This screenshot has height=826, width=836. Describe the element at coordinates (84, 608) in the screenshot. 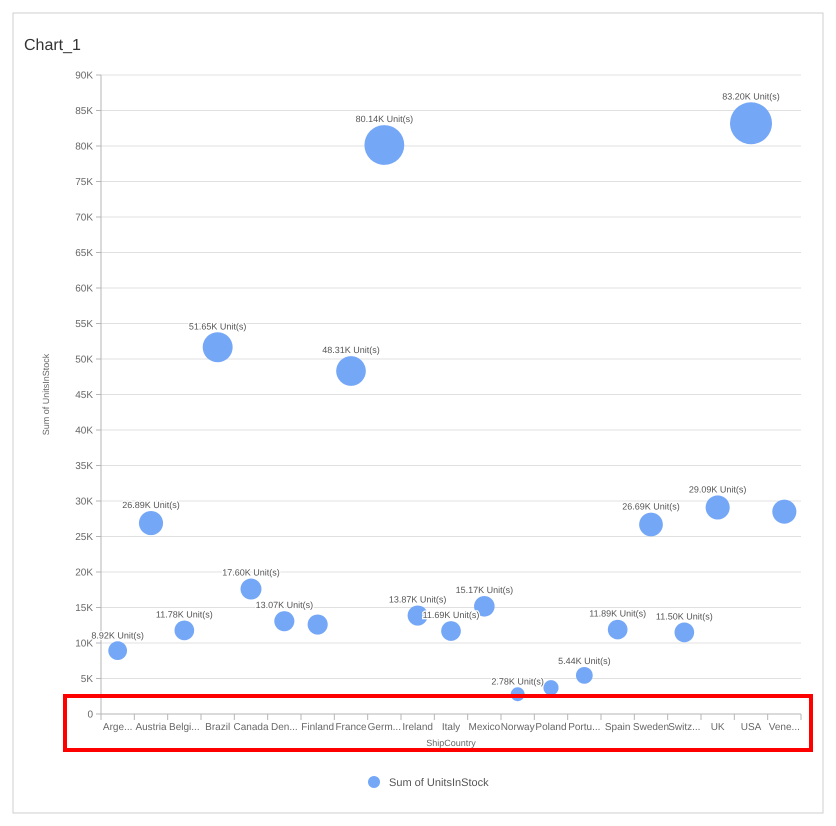

I see `y-tick-label: 15K` at that location.